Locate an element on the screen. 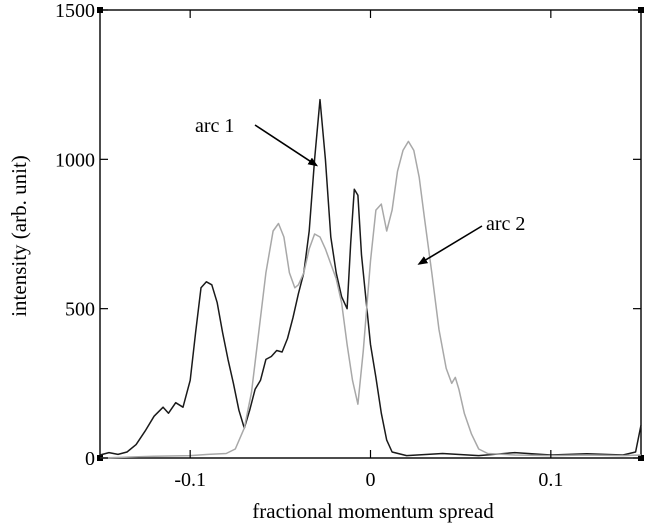 This screenshot has width=645, height=528. x-tick-label: -0.1 is located at coordinates (190, 480).